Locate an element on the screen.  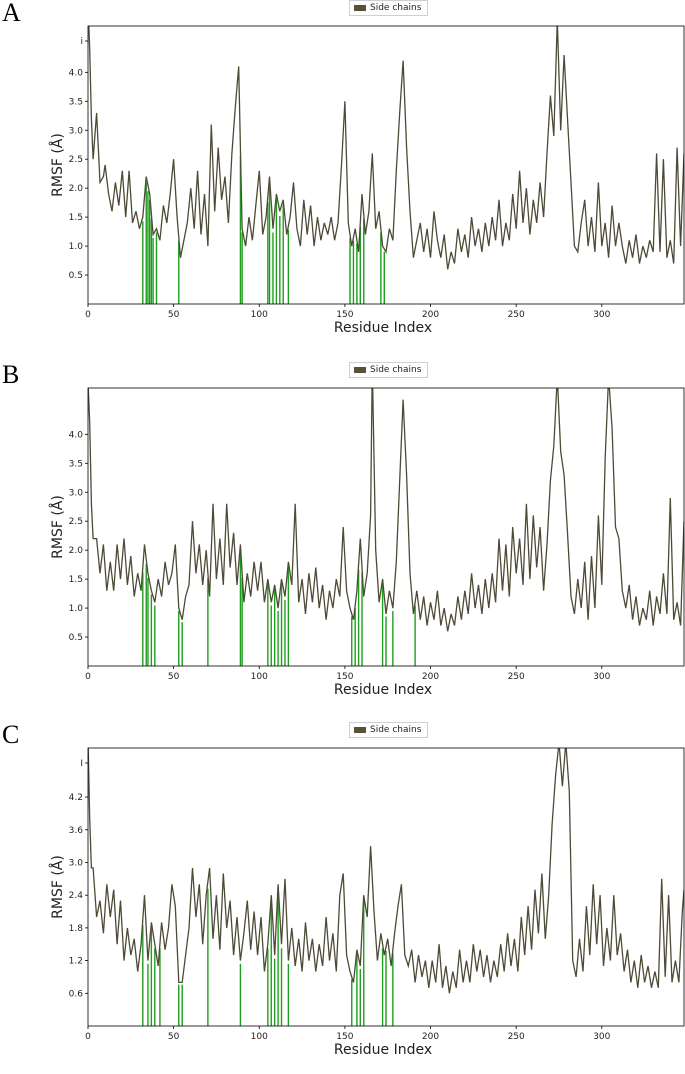
y-tick-label: 3.6 is located at coordinates (76, 831).